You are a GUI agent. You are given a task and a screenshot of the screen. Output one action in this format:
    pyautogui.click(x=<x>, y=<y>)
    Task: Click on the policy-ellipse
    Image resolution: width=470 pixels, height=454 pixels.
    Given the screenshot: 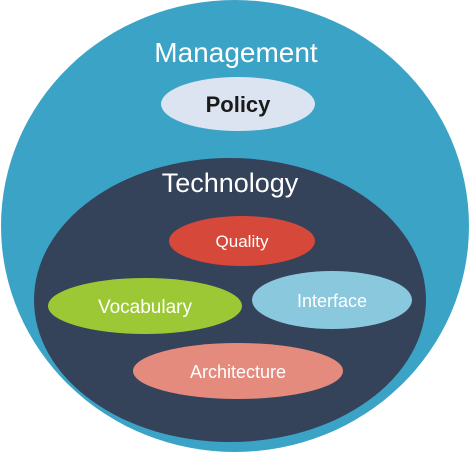 What is the action you would take?
    pyautogui.click(x=238, y=104)
    